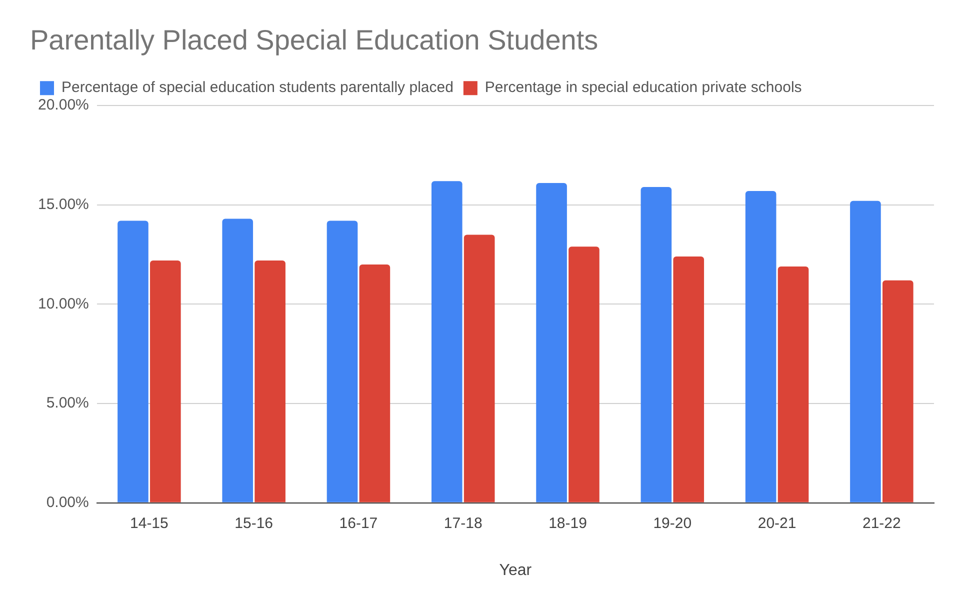 This screenshot has height=599, width=959. Describe the element at coordinates (567, 523) in the screenshot. I see `x-tick-label: 18-19` at that location.